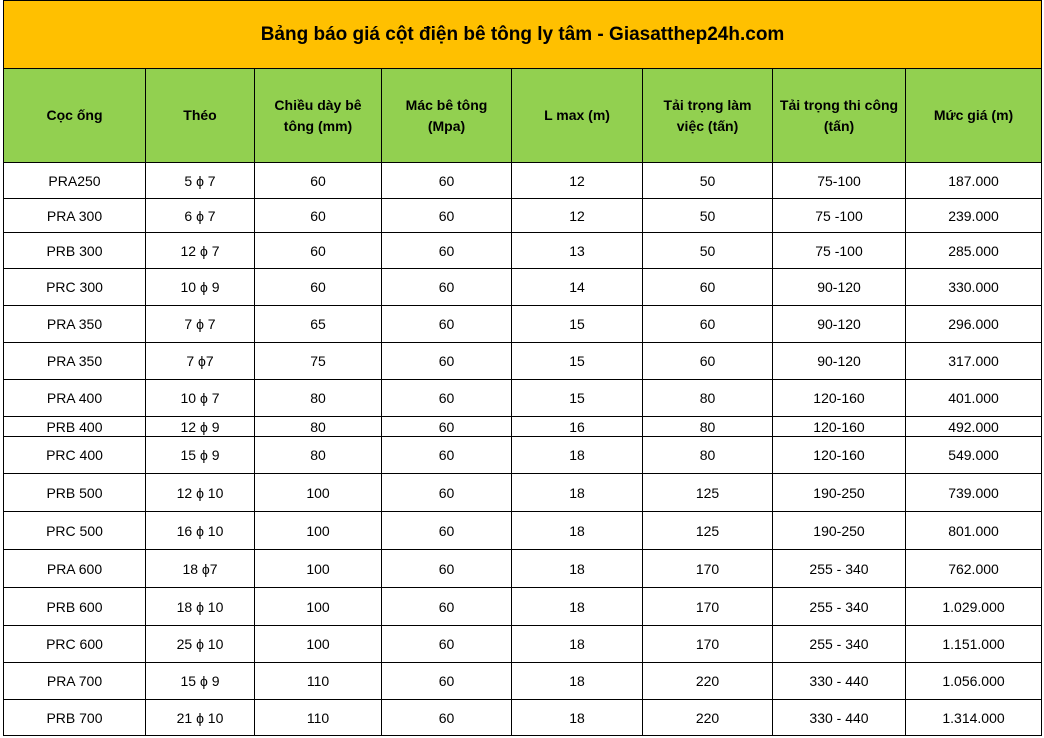 The width and height of the screenshot is (1044, 738). What do you see at coordinates (839, 180) in the screenshot?
I see `cell-construction-load: 75-100` at bounding box center [839, 180].